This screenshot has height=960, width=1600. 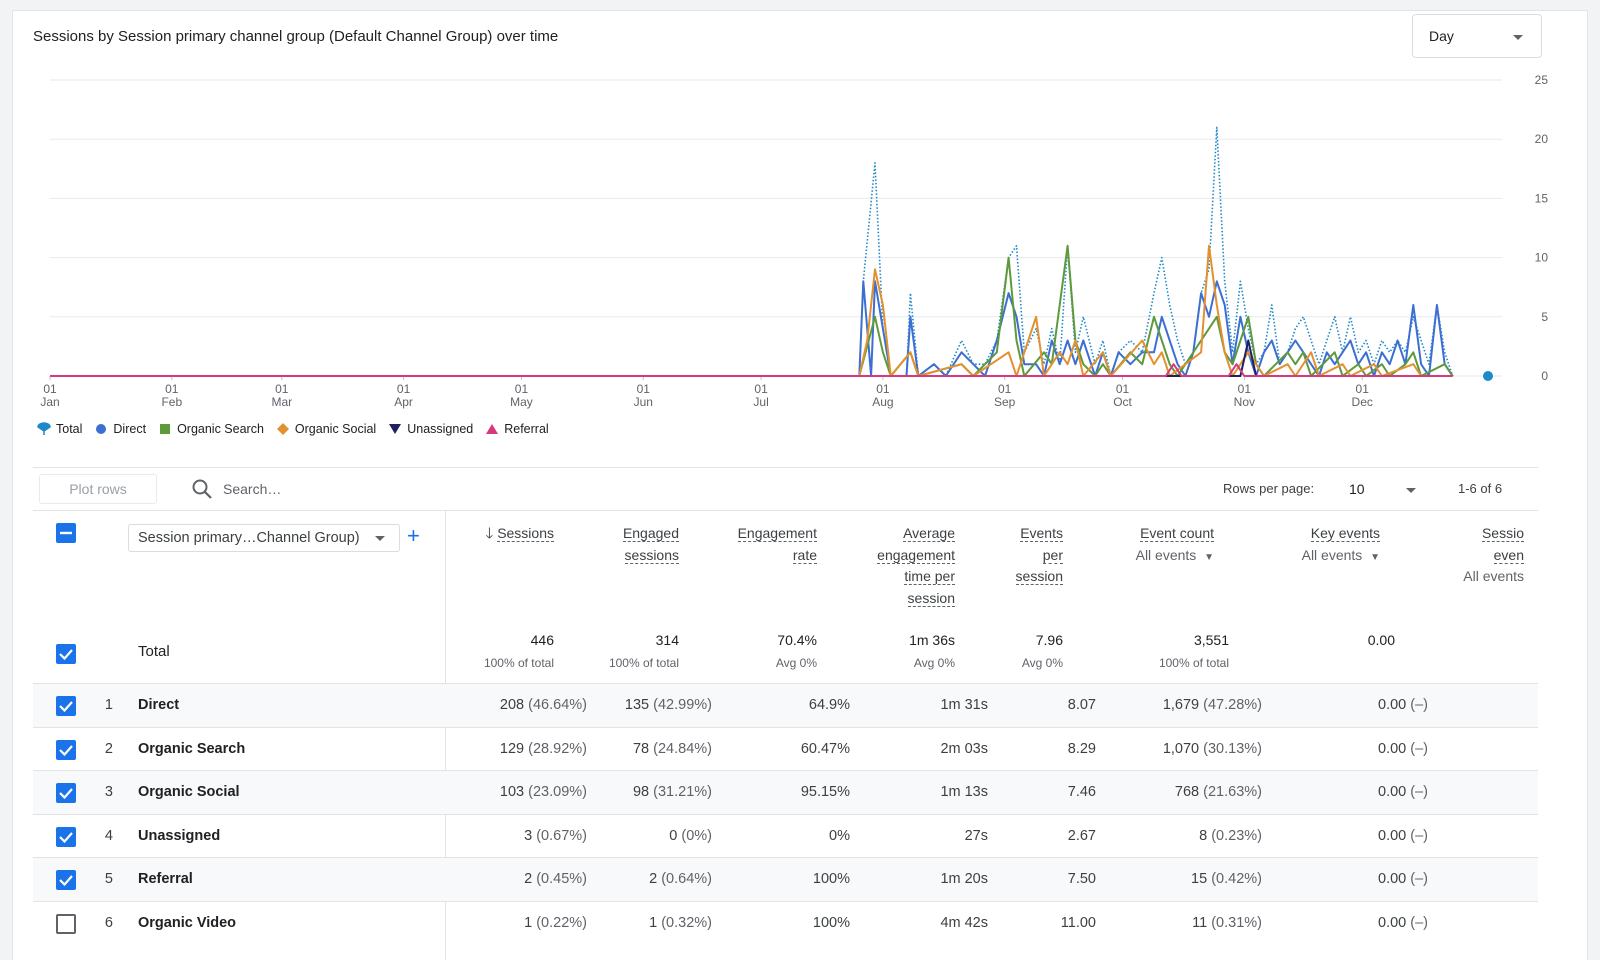 What do you see at coordinates (159, 705) in the screenshot?
I see `row-channel-name: Direct` at bounding box center [159, 705].